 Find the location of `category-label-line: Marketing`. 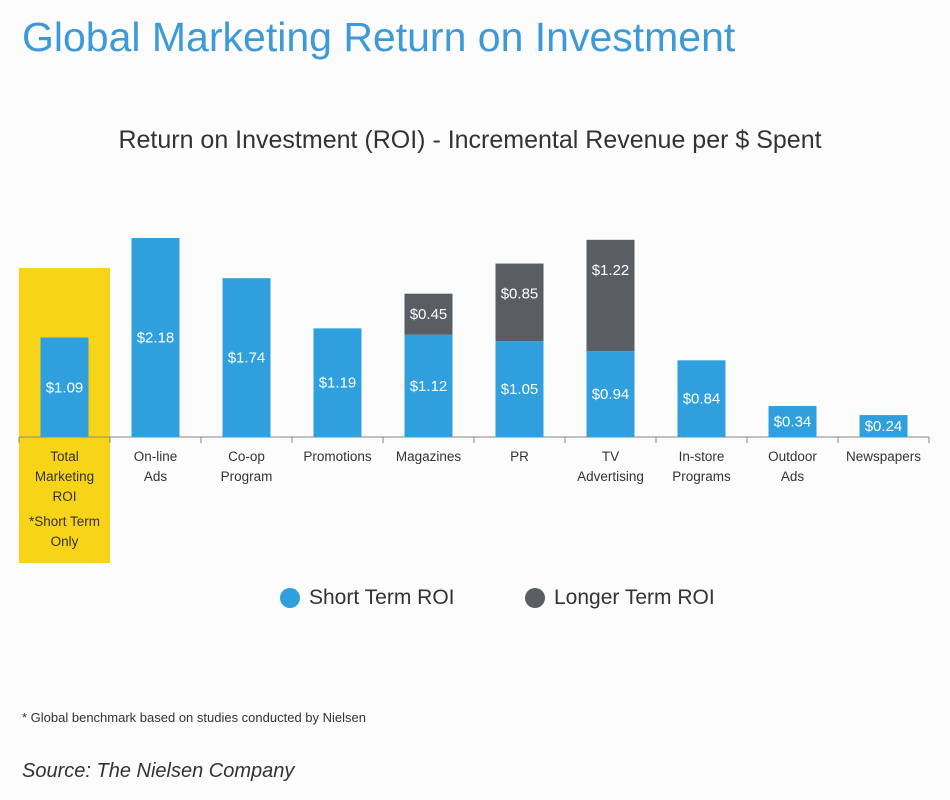

category-label-line: Marketing is located at coordinates (64, 476).